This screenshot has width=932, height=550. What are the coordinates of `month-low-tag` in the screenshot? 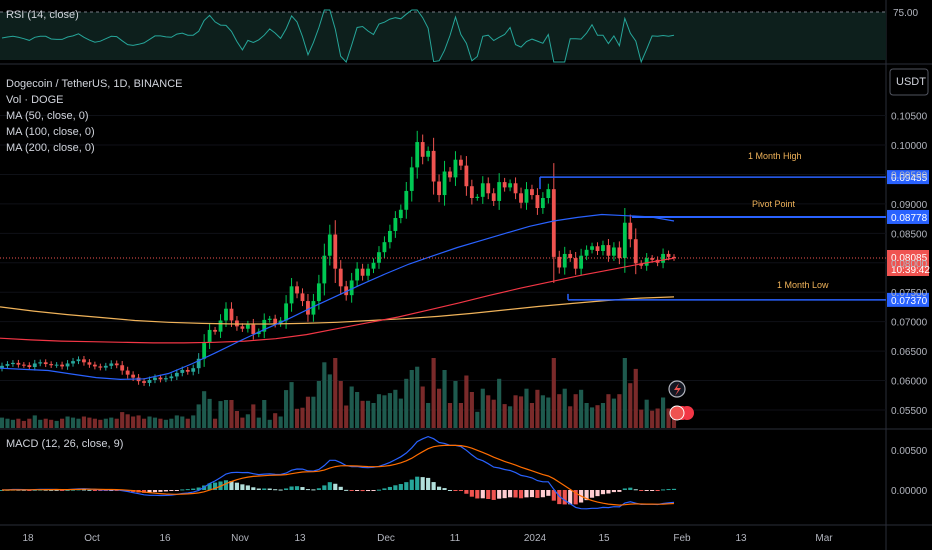 It's located at (908, 299).